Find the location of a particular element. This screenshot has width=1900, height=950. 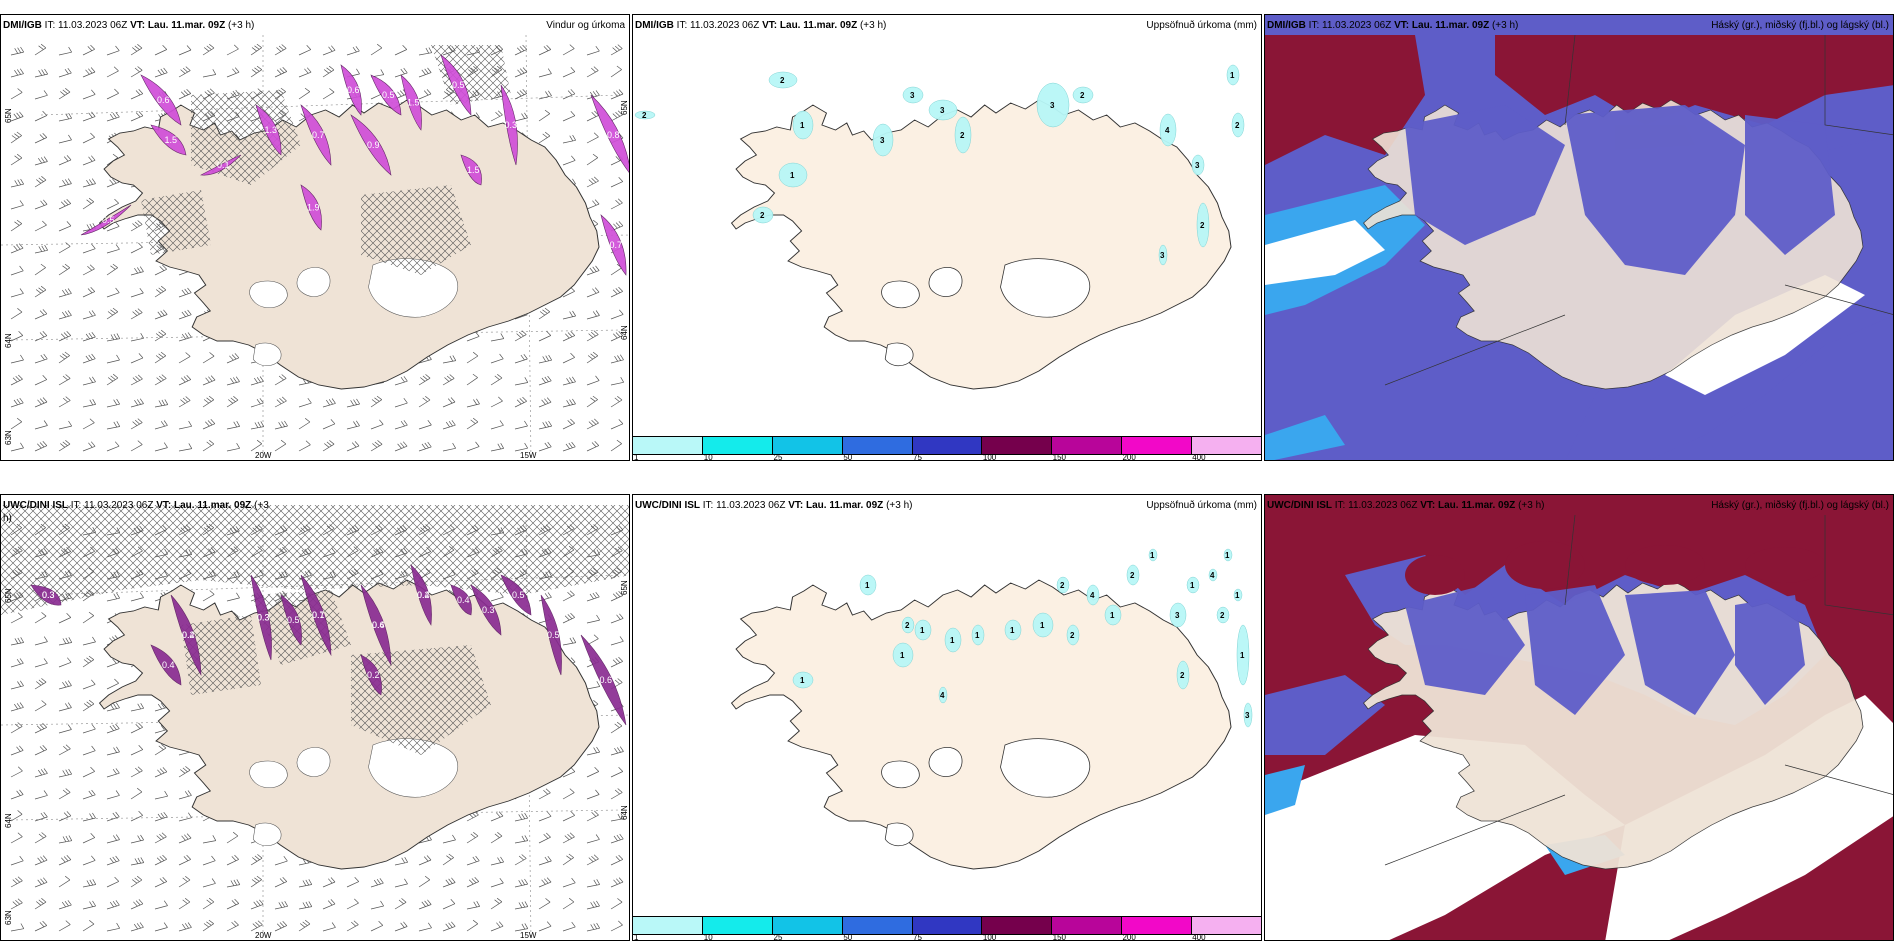

latitude-label-right: 65N is located at coordinates (624, 587).